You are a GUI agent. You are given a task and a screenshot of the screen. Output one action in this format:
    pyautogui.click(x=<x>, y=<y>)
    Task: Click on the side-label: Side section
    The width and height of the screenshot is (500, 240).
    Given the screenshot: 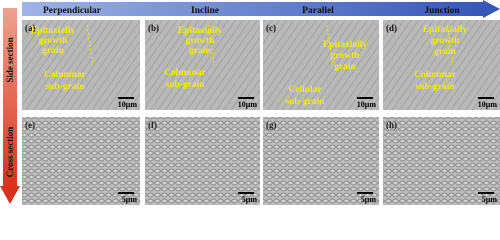 What is the action you would take?
    pyautogui.click(x=10, y=59)
    